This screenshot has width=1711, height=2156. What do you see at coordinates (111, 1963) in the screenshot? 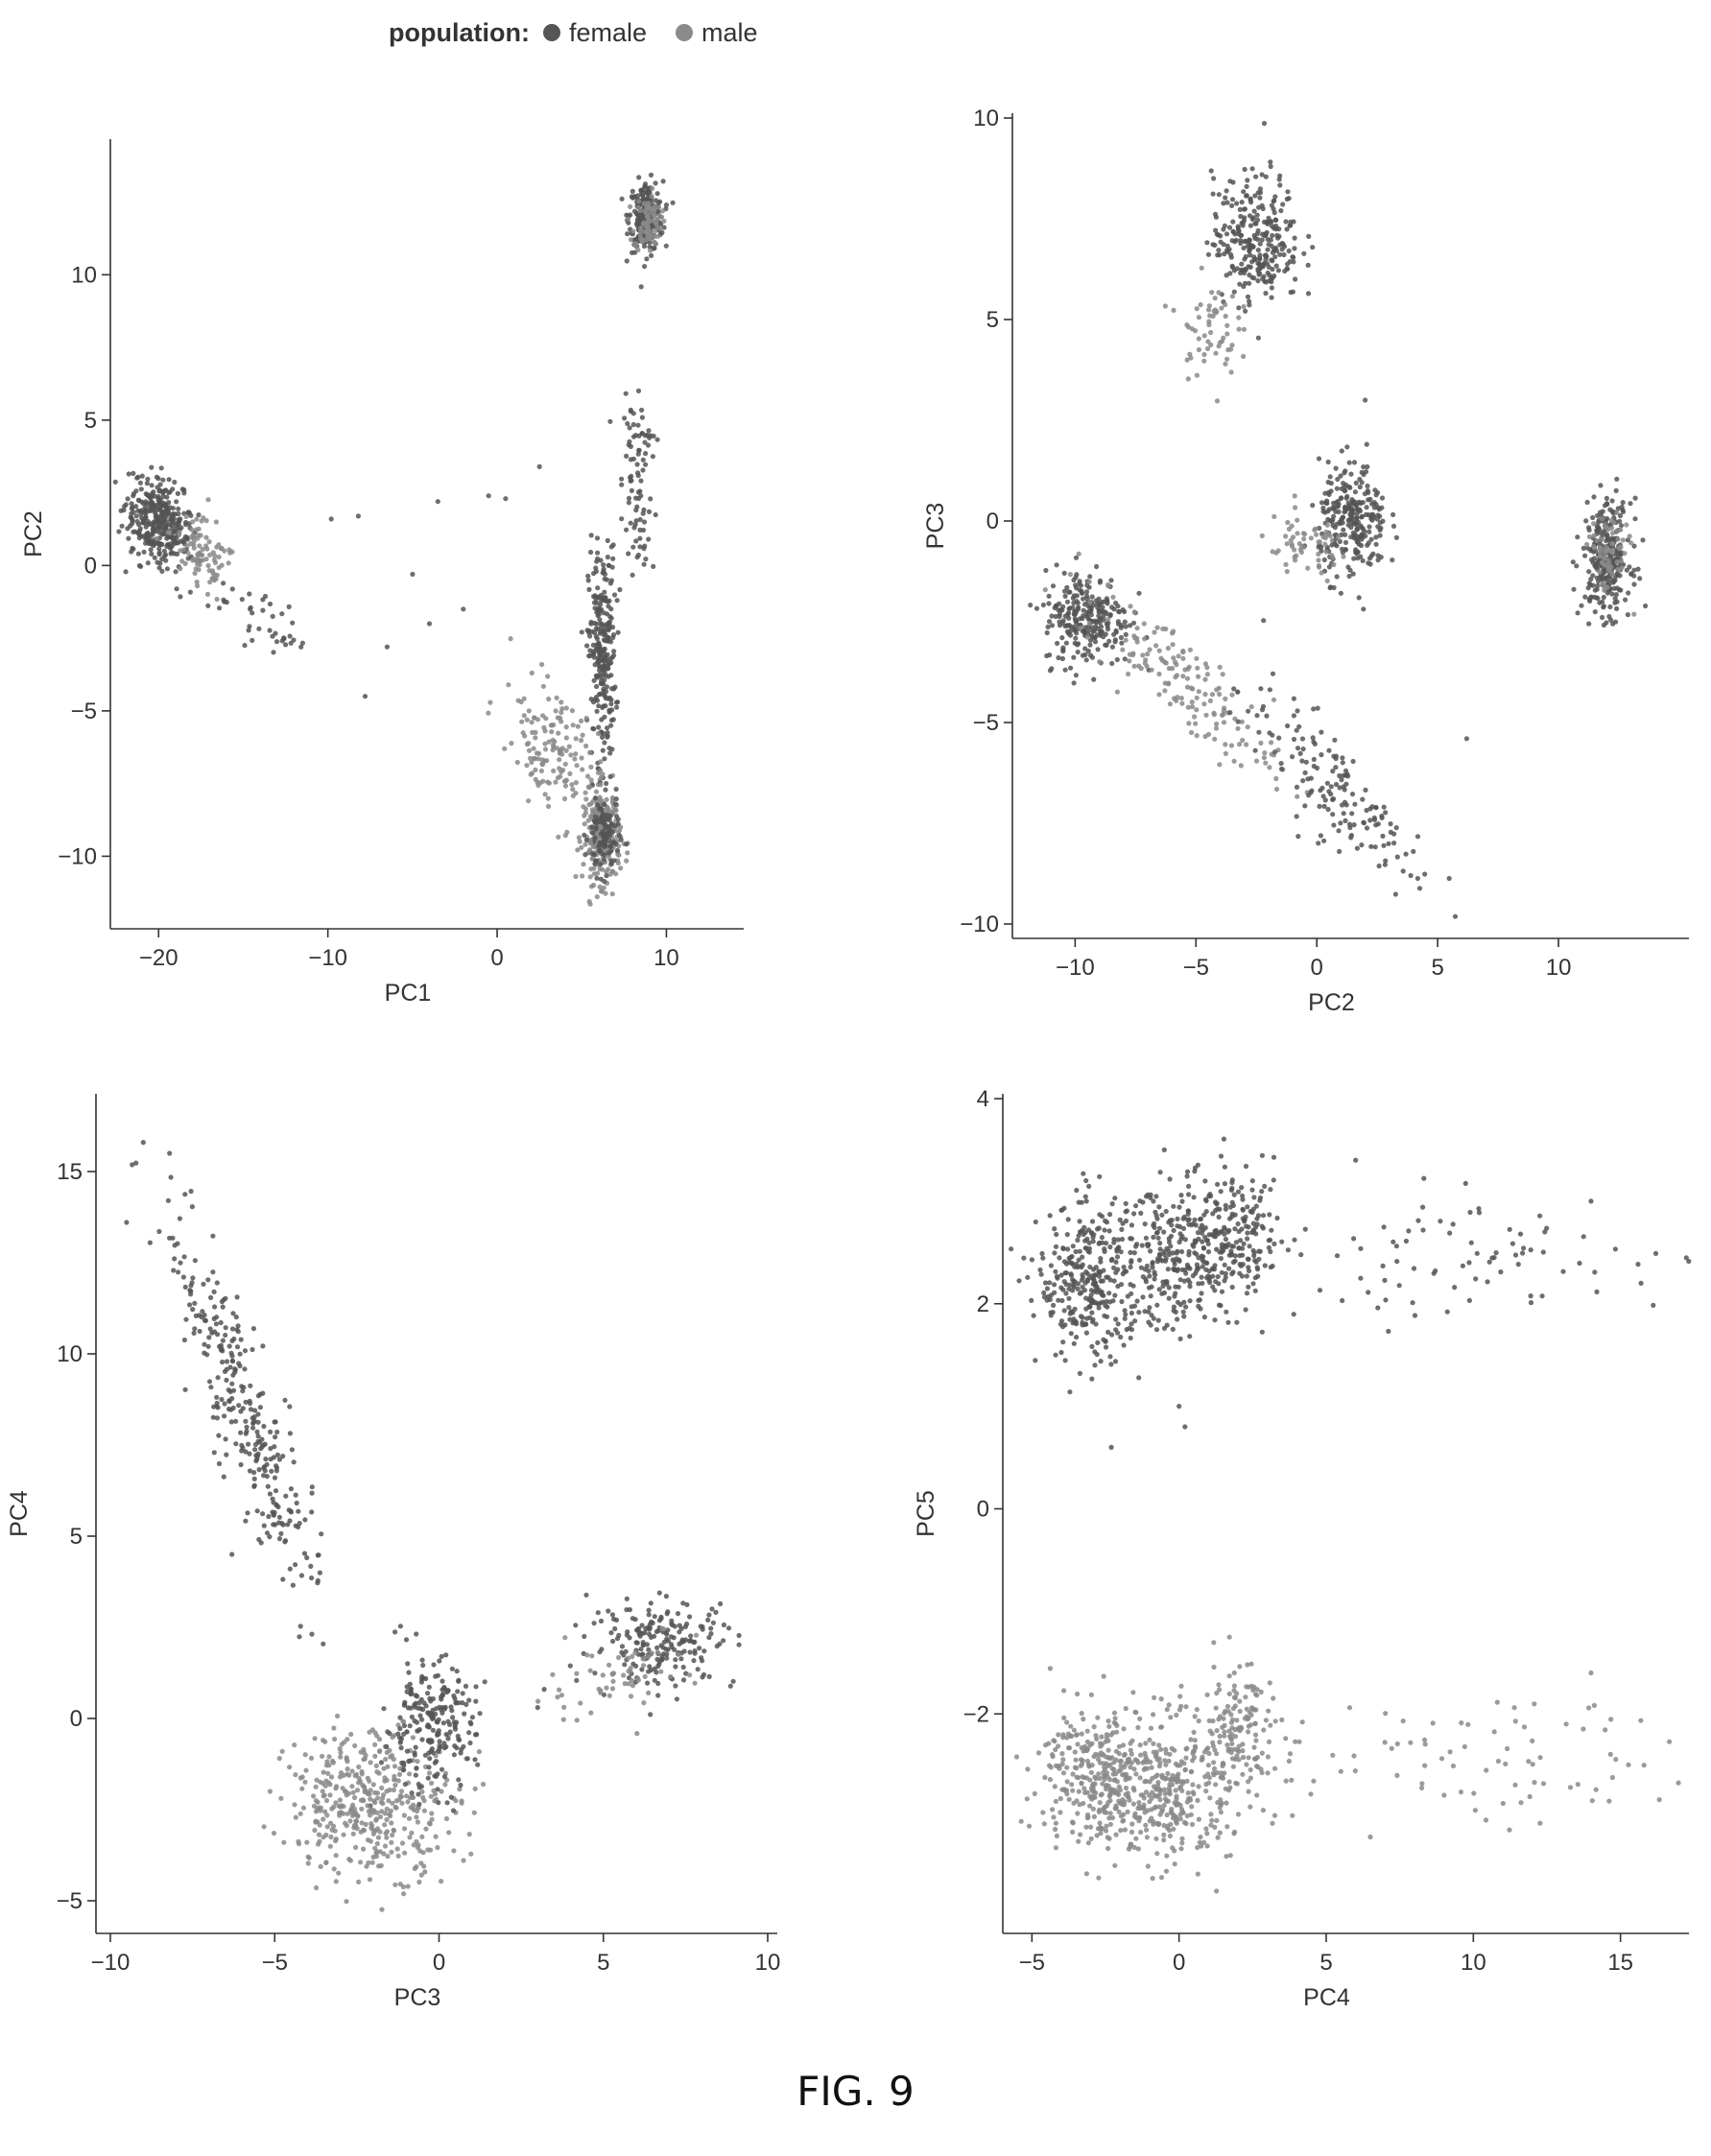
I see `x-tick-label: −10` at bounding box center [111, 1963].